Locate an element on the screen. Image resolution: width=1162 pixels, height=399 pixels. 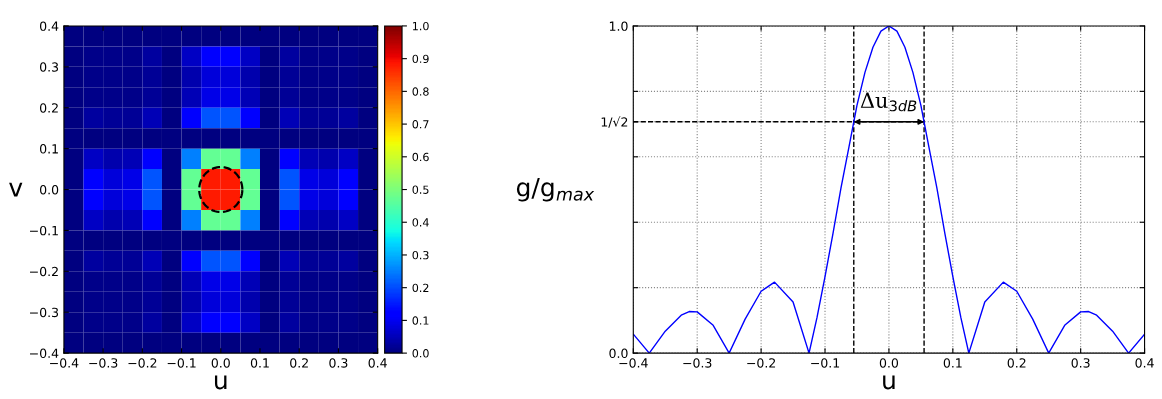
color-bar-label: 0.5 is located at coordinates (420, 189).